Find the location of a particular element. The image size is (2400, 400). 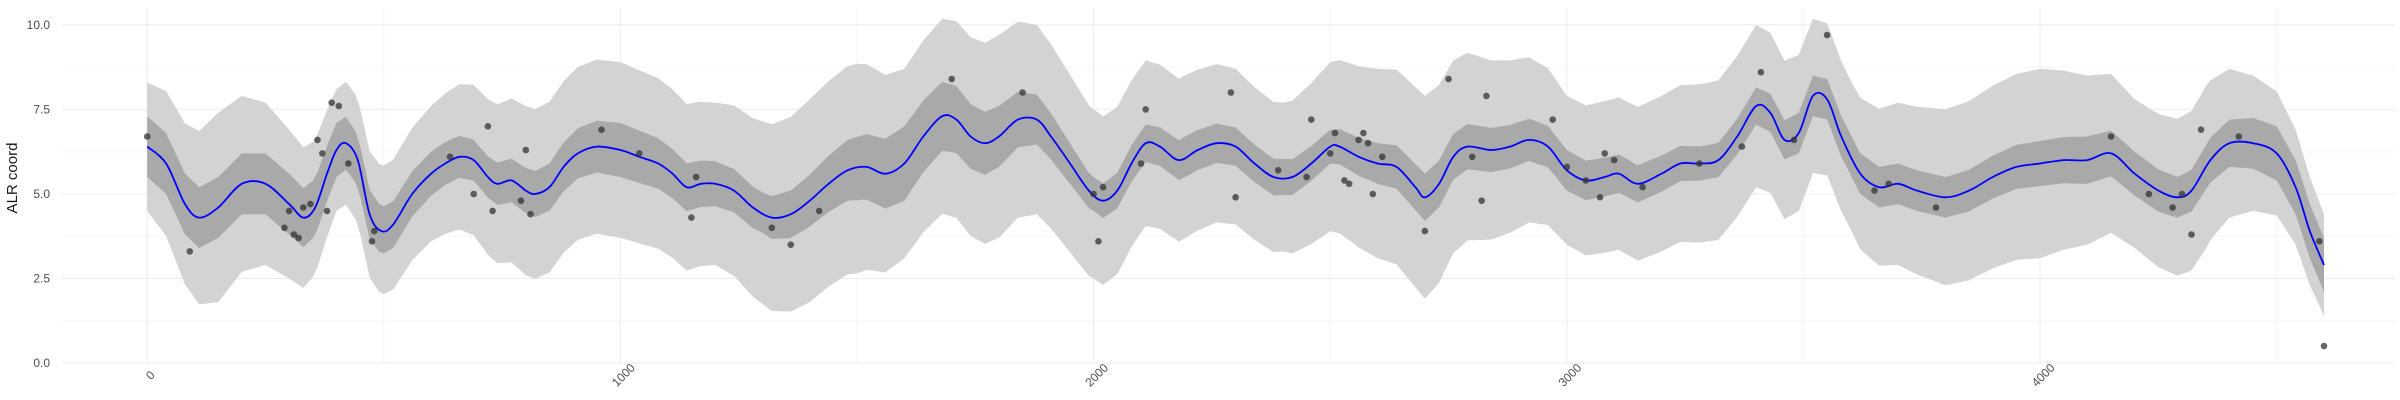

x-axis-ticks: 0 1000 2000 3000 4000 is located at coordinates (1100, 374).